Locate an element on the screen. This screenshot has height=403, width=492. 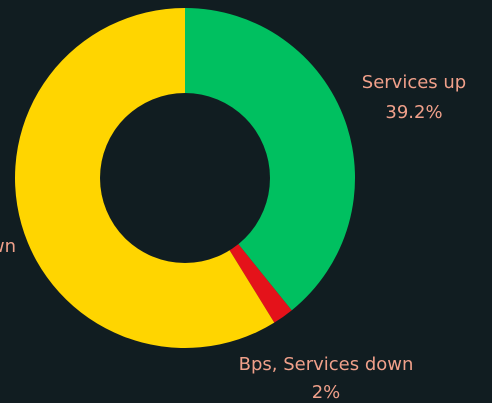
slice-label-services-up: Services up is located at coordinates (414, 82).